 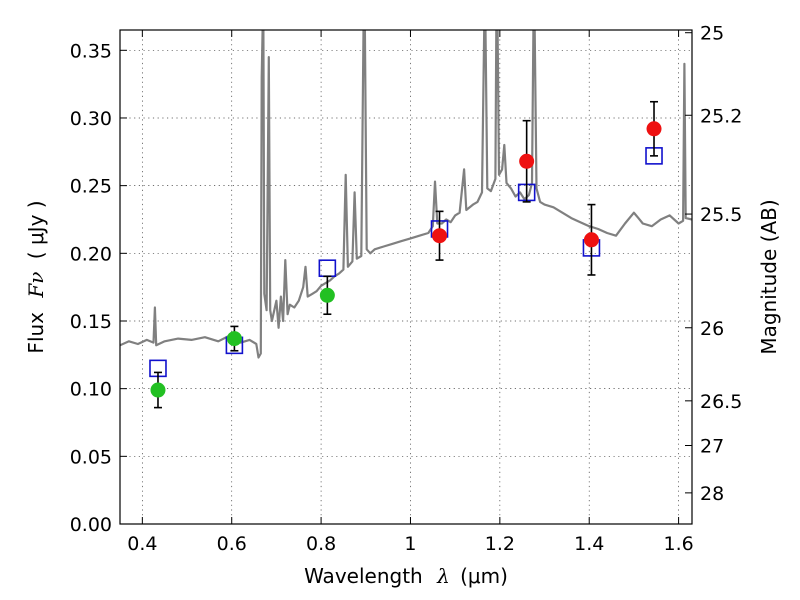 I want to click on x-tick-label: 0.6, so click(x=232, y=544).